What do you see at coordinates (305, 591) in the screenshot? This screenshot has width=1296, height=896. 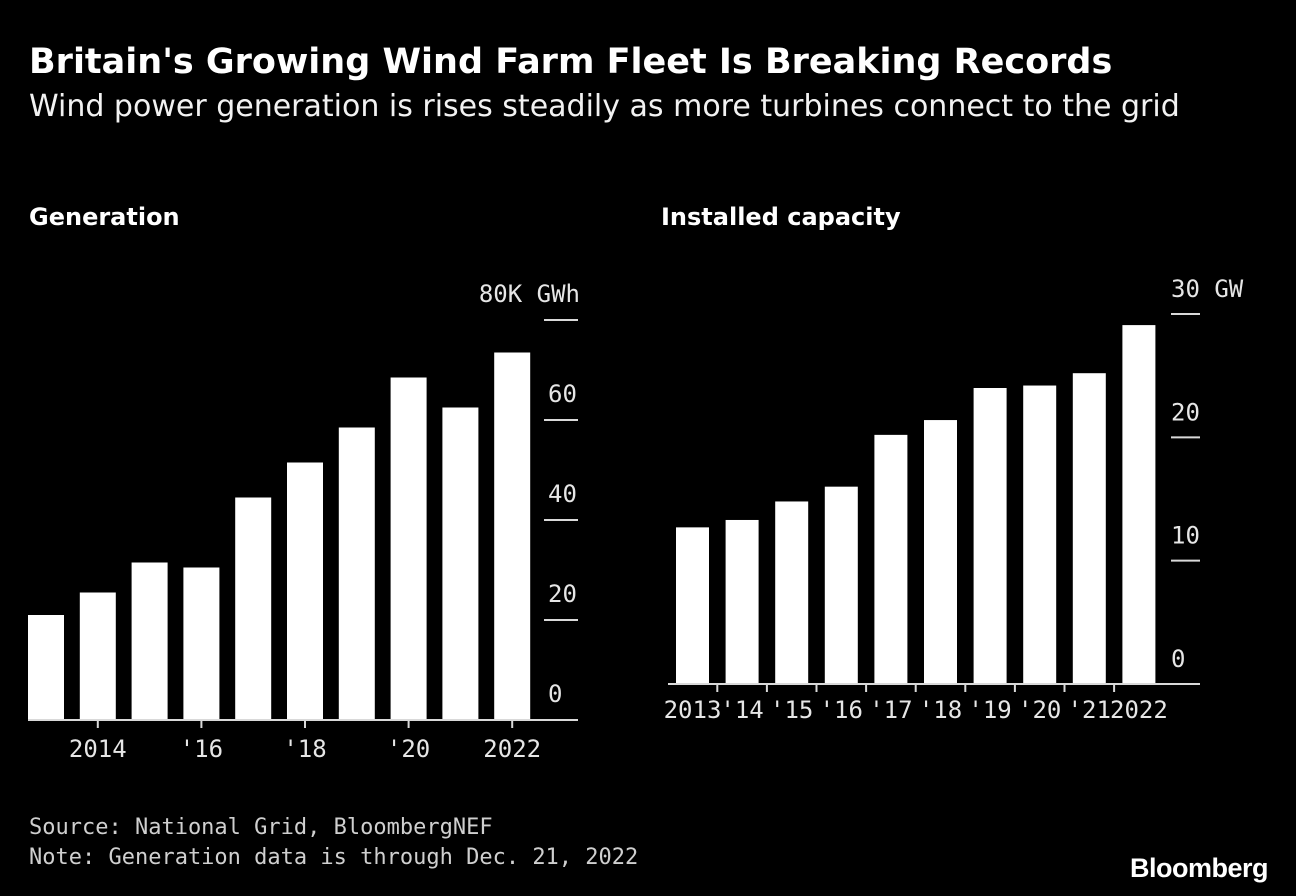 I see `generation-bar-2018` at bounding box center [305, 591].